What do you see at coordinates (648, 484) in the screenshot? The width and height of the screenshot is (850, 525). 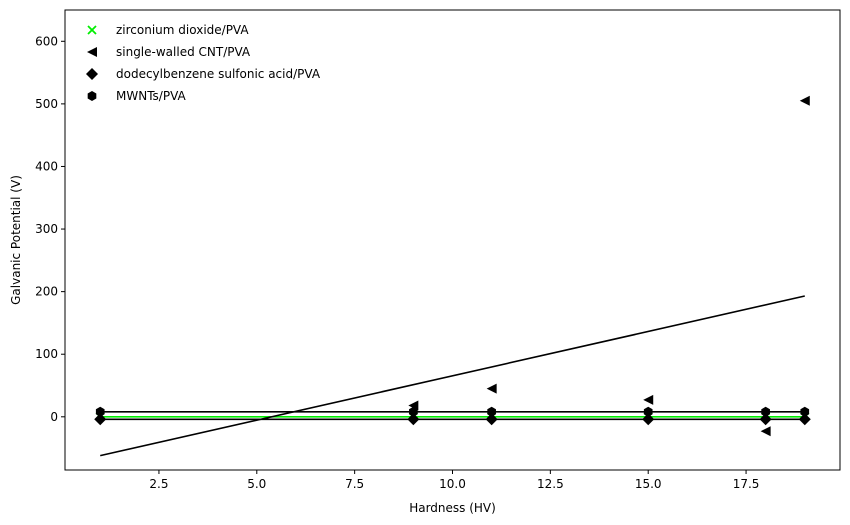 I see `x-tick-label: 15.0` at bounding box center [648, 484].